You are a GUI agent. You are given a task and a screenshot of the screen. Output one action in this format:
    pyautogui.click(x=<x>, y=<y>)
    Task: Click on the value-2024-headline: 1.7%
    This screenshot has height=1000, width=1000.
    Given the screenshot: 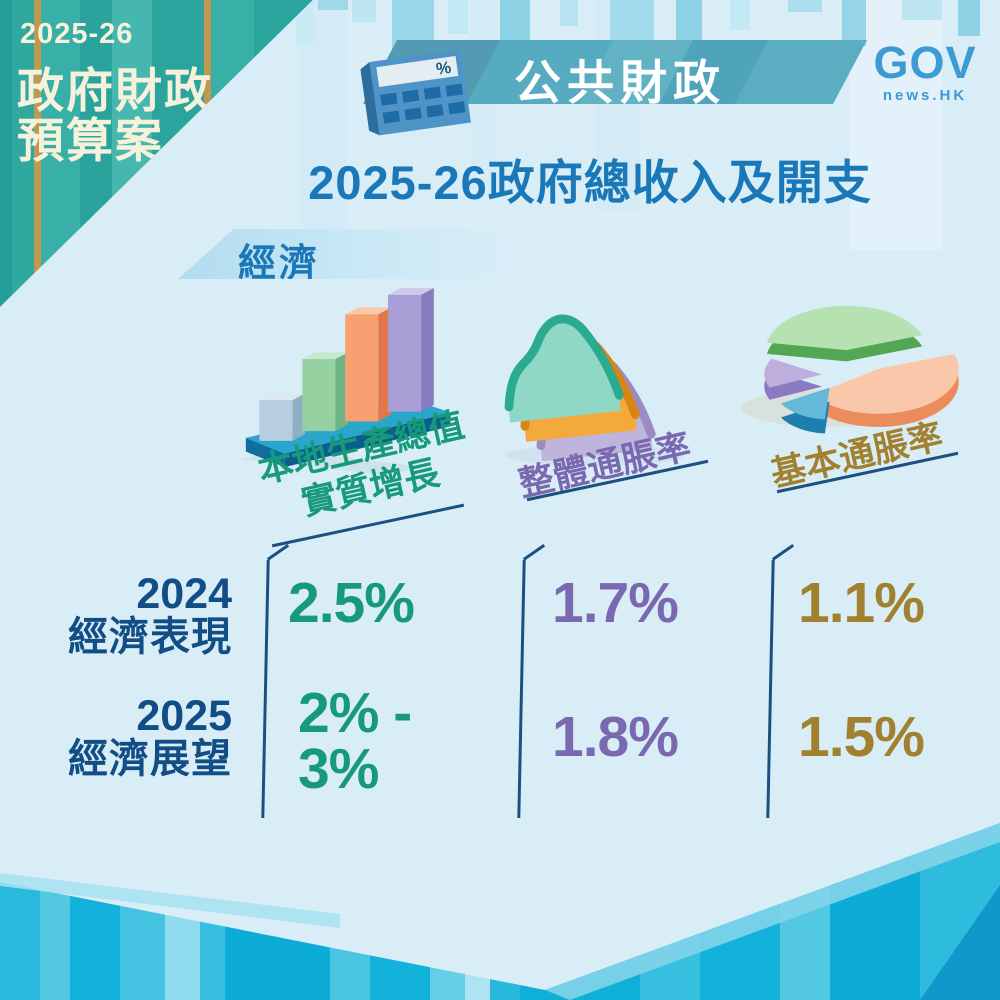 What is the action you would take?
    pyautogui.click(x=615, y=603)
    